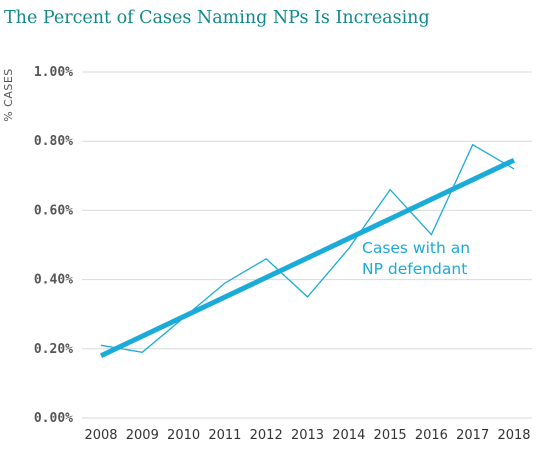  I want to click on x-tick-label: 2018, so click(513, 435).